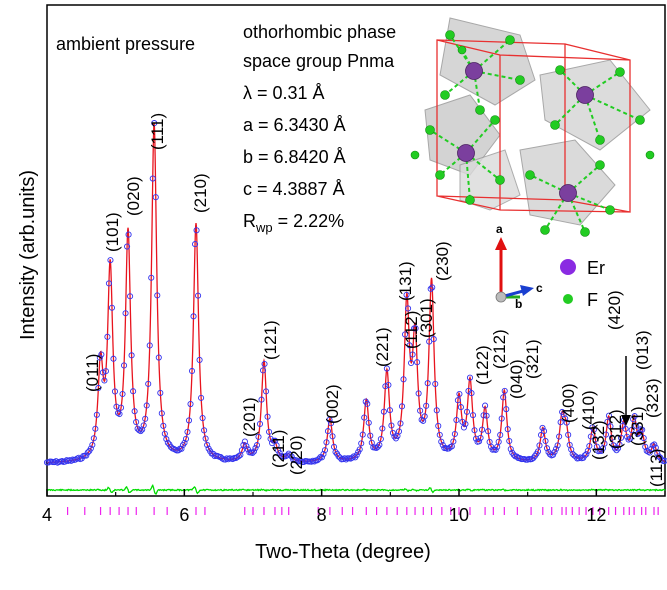  Describe the element at coordinates (482, 365) in the screenshot. I see `hkl-label: (122)` at that location.